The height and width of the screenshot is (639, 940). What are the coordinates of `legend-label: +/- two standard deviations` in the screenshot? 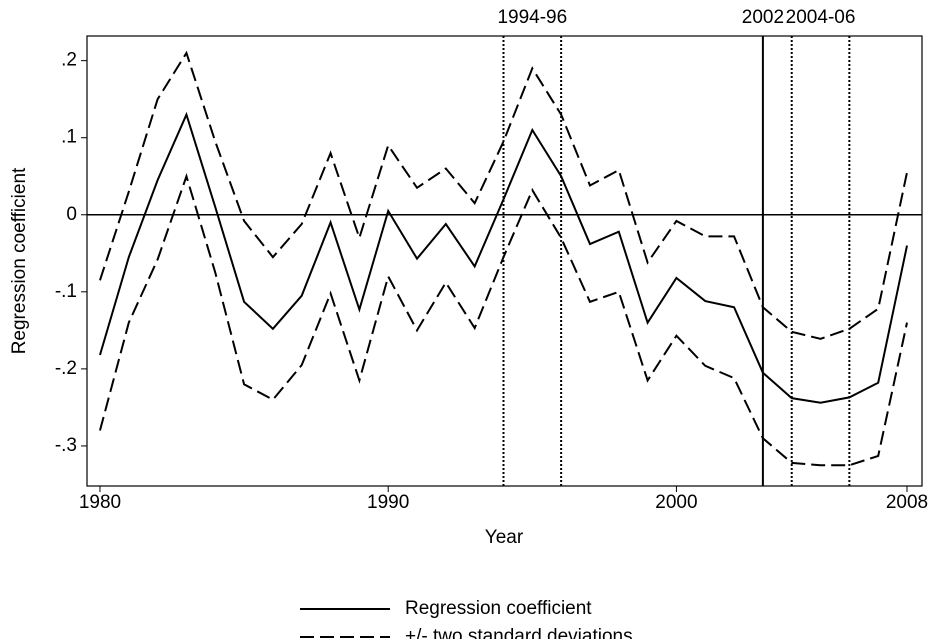 It's located at (519, 632).